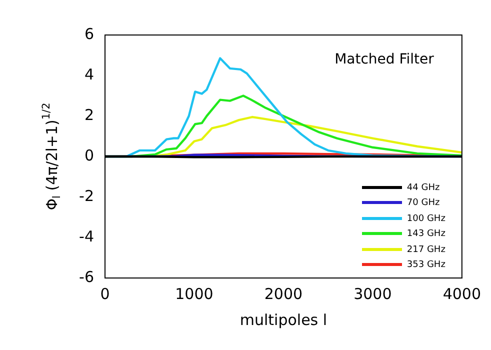 This screenshot has height=350, width=491. What do you see at coordinates (426, 265) in the screenshot?
I see `legend-label: 353 GHz` at bounding box center [426, 265].